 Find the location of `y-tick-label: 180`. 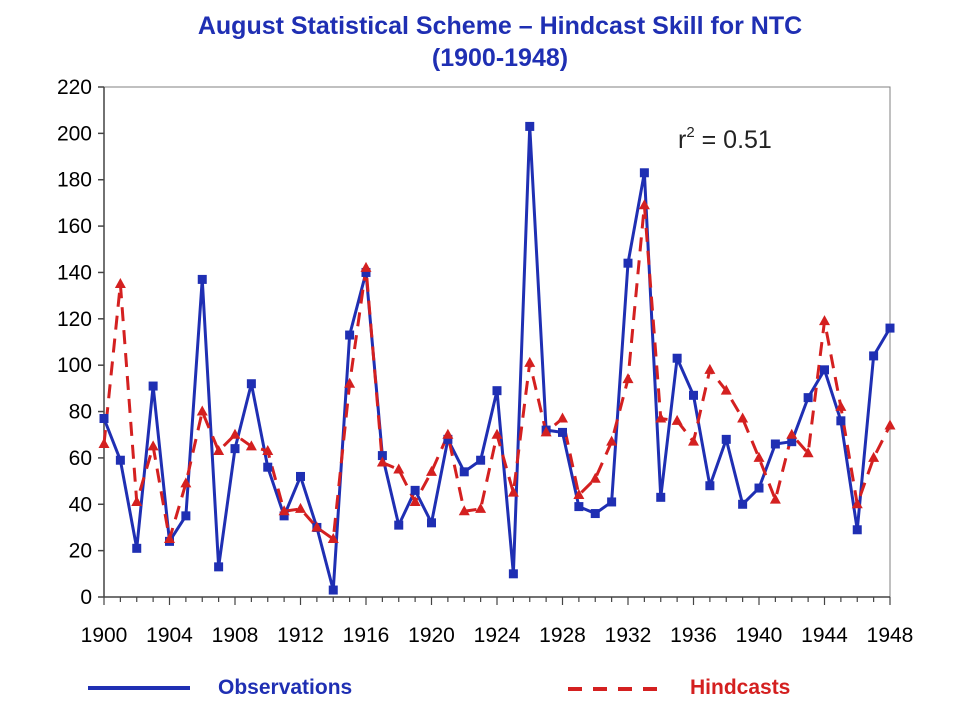

y-tick-label: 180 is located at coordinates (74, 180).